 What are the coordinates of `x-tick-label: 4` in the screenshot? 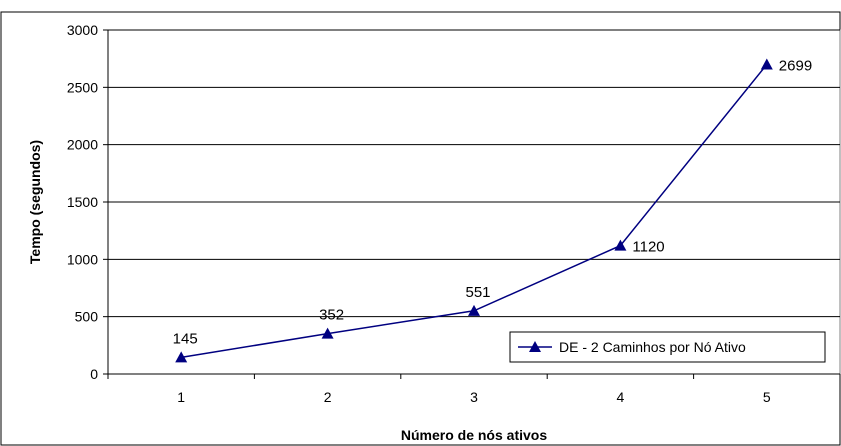 It's located at (621, 397).